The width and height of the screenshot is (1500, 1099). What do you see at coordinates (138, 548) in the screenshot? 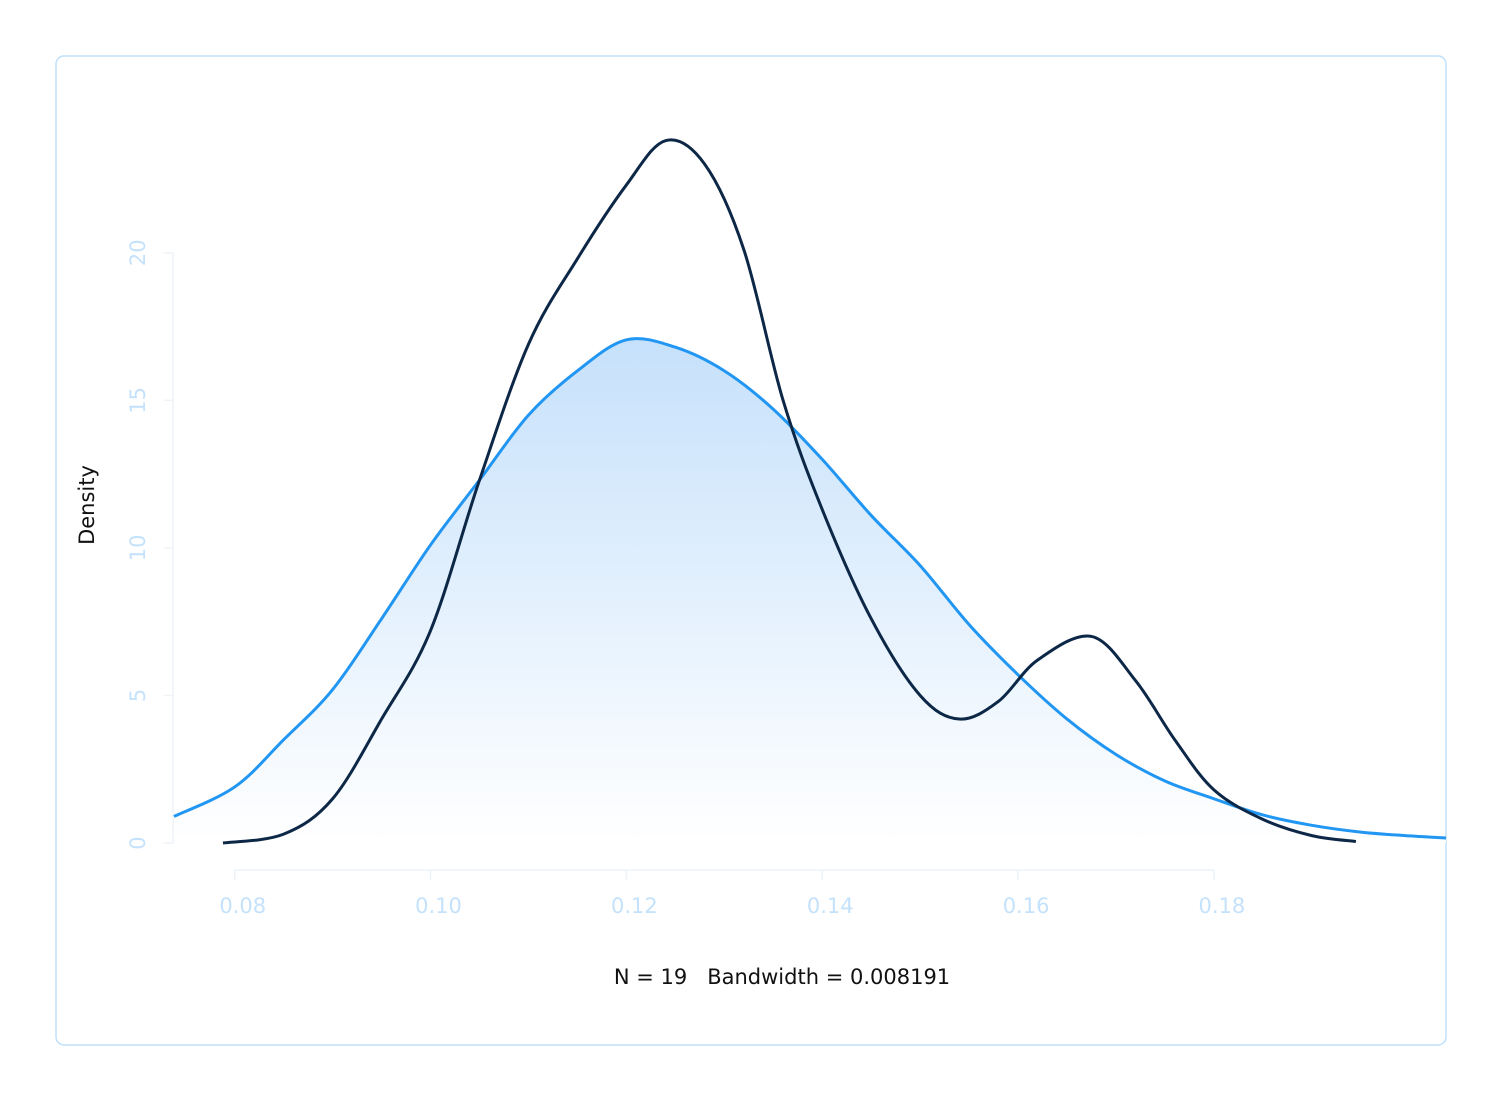
I see `y-tick-label: 10` at bounding box center [138, 548].